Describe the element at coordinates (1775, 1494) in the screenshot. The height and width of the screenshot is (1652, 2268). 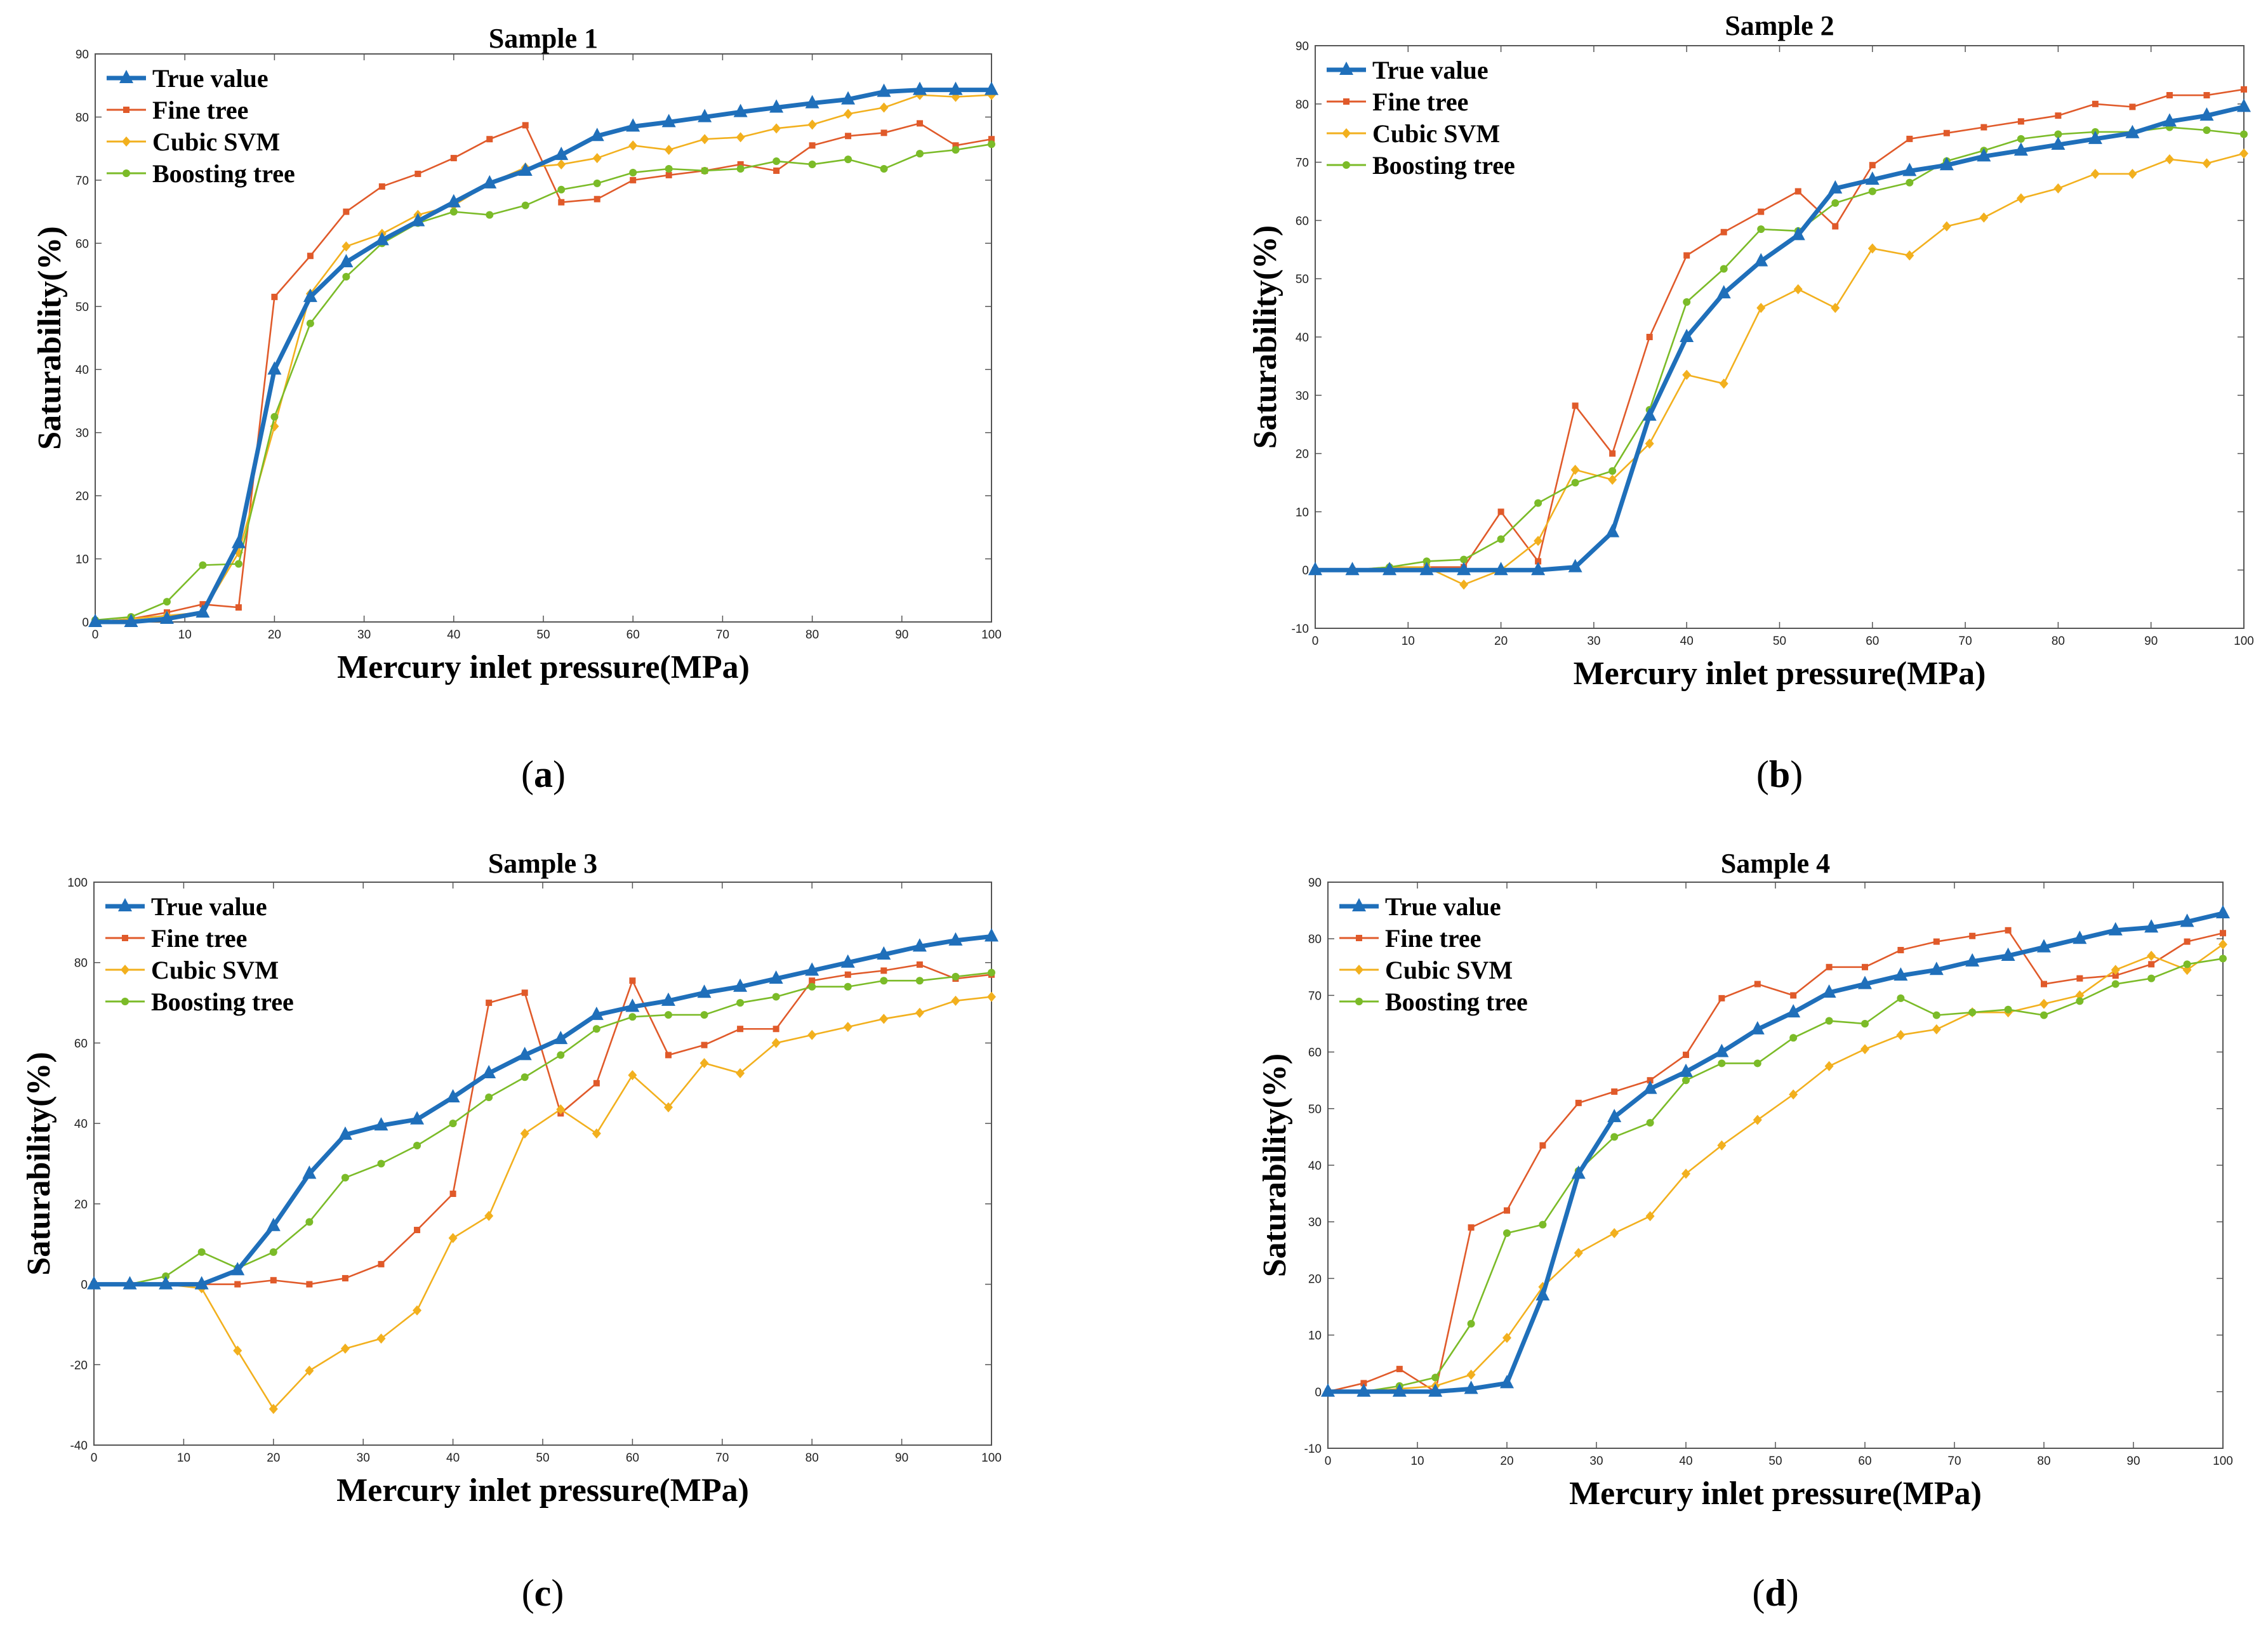
I see `x-axis-label: Mercury inlet pressure(MPa)` at that location.